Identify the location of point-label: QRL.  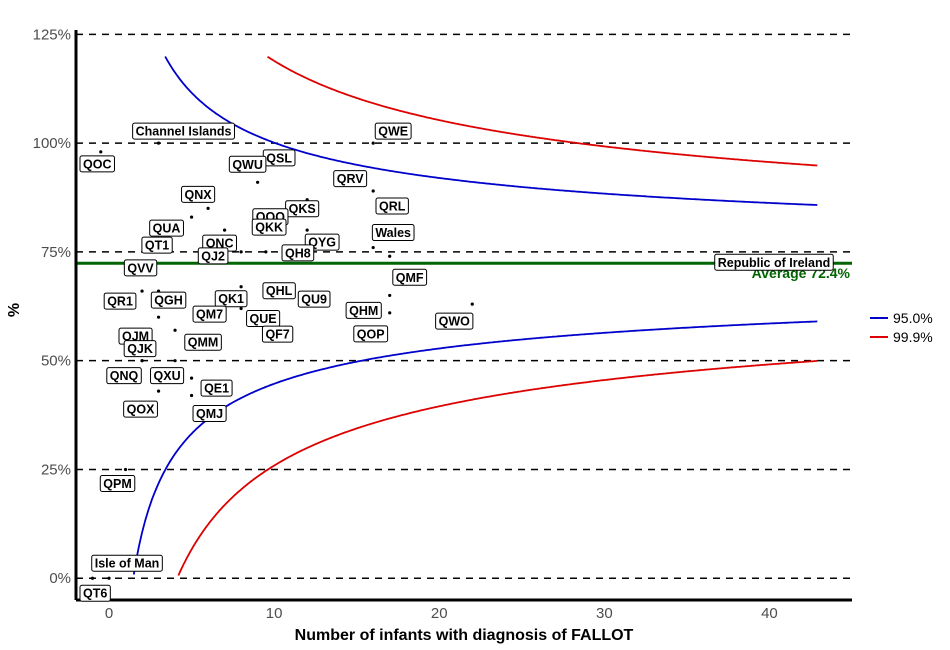
(392, 206).